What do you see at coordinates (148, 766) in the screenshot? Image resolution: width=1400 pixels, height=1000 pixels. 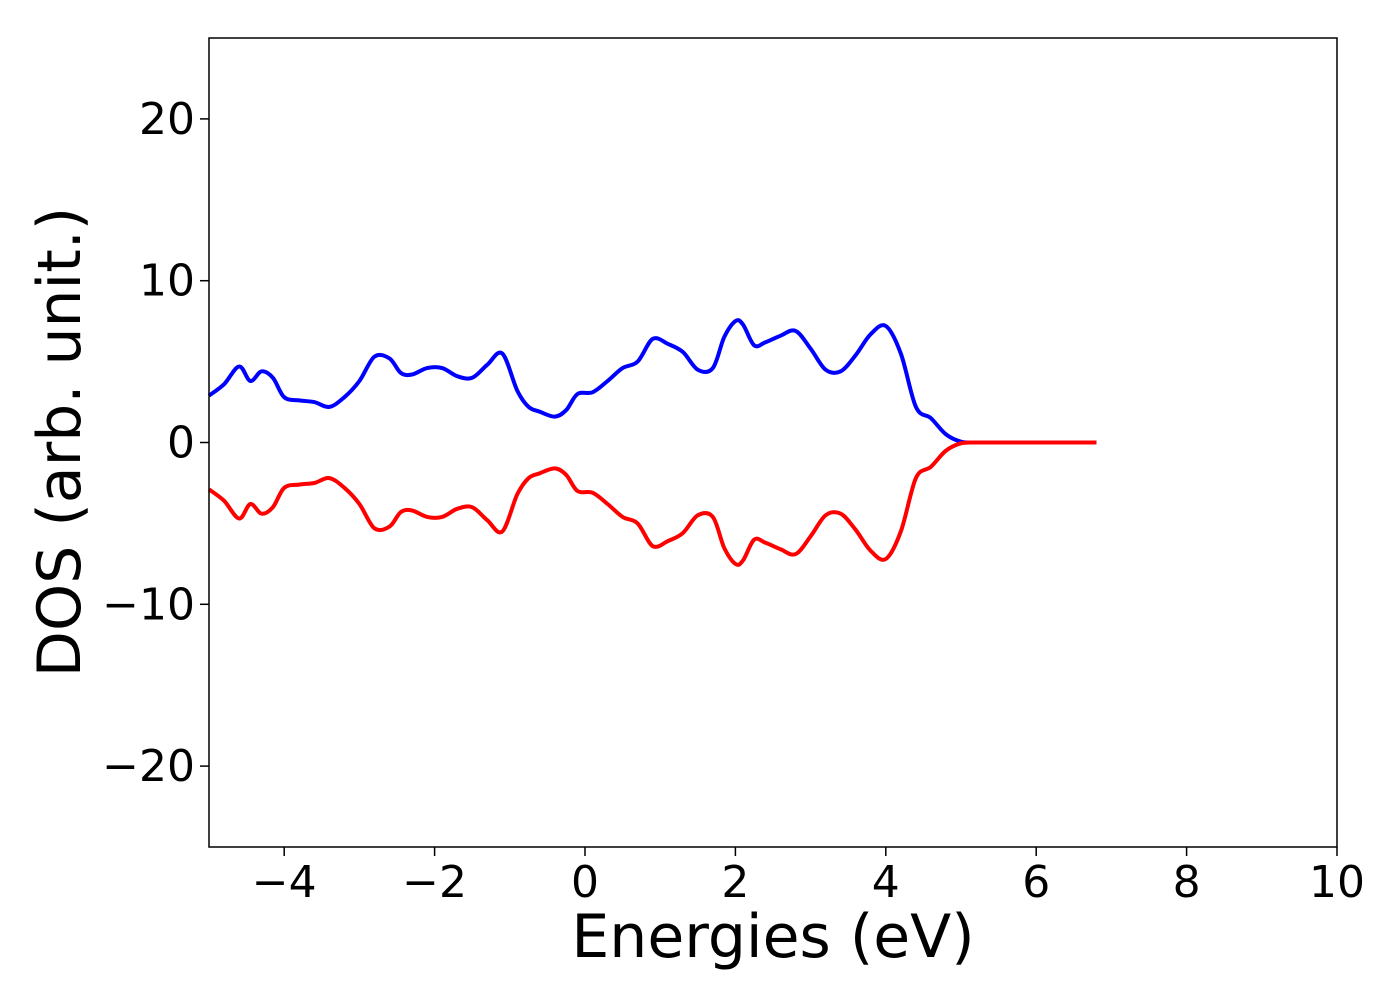 I see `y-tick-label: −20` at bounding box center [148, 766].